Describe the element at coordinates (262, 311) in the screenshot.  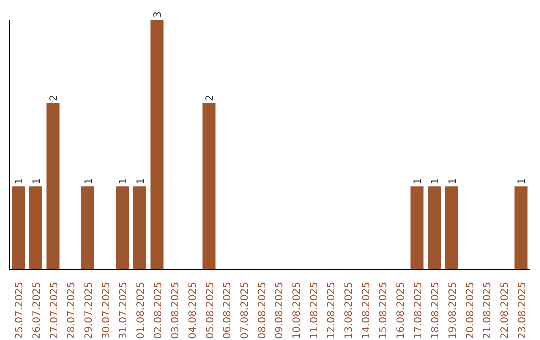
I see `x-tick-label: 08.08.2025` at that location.